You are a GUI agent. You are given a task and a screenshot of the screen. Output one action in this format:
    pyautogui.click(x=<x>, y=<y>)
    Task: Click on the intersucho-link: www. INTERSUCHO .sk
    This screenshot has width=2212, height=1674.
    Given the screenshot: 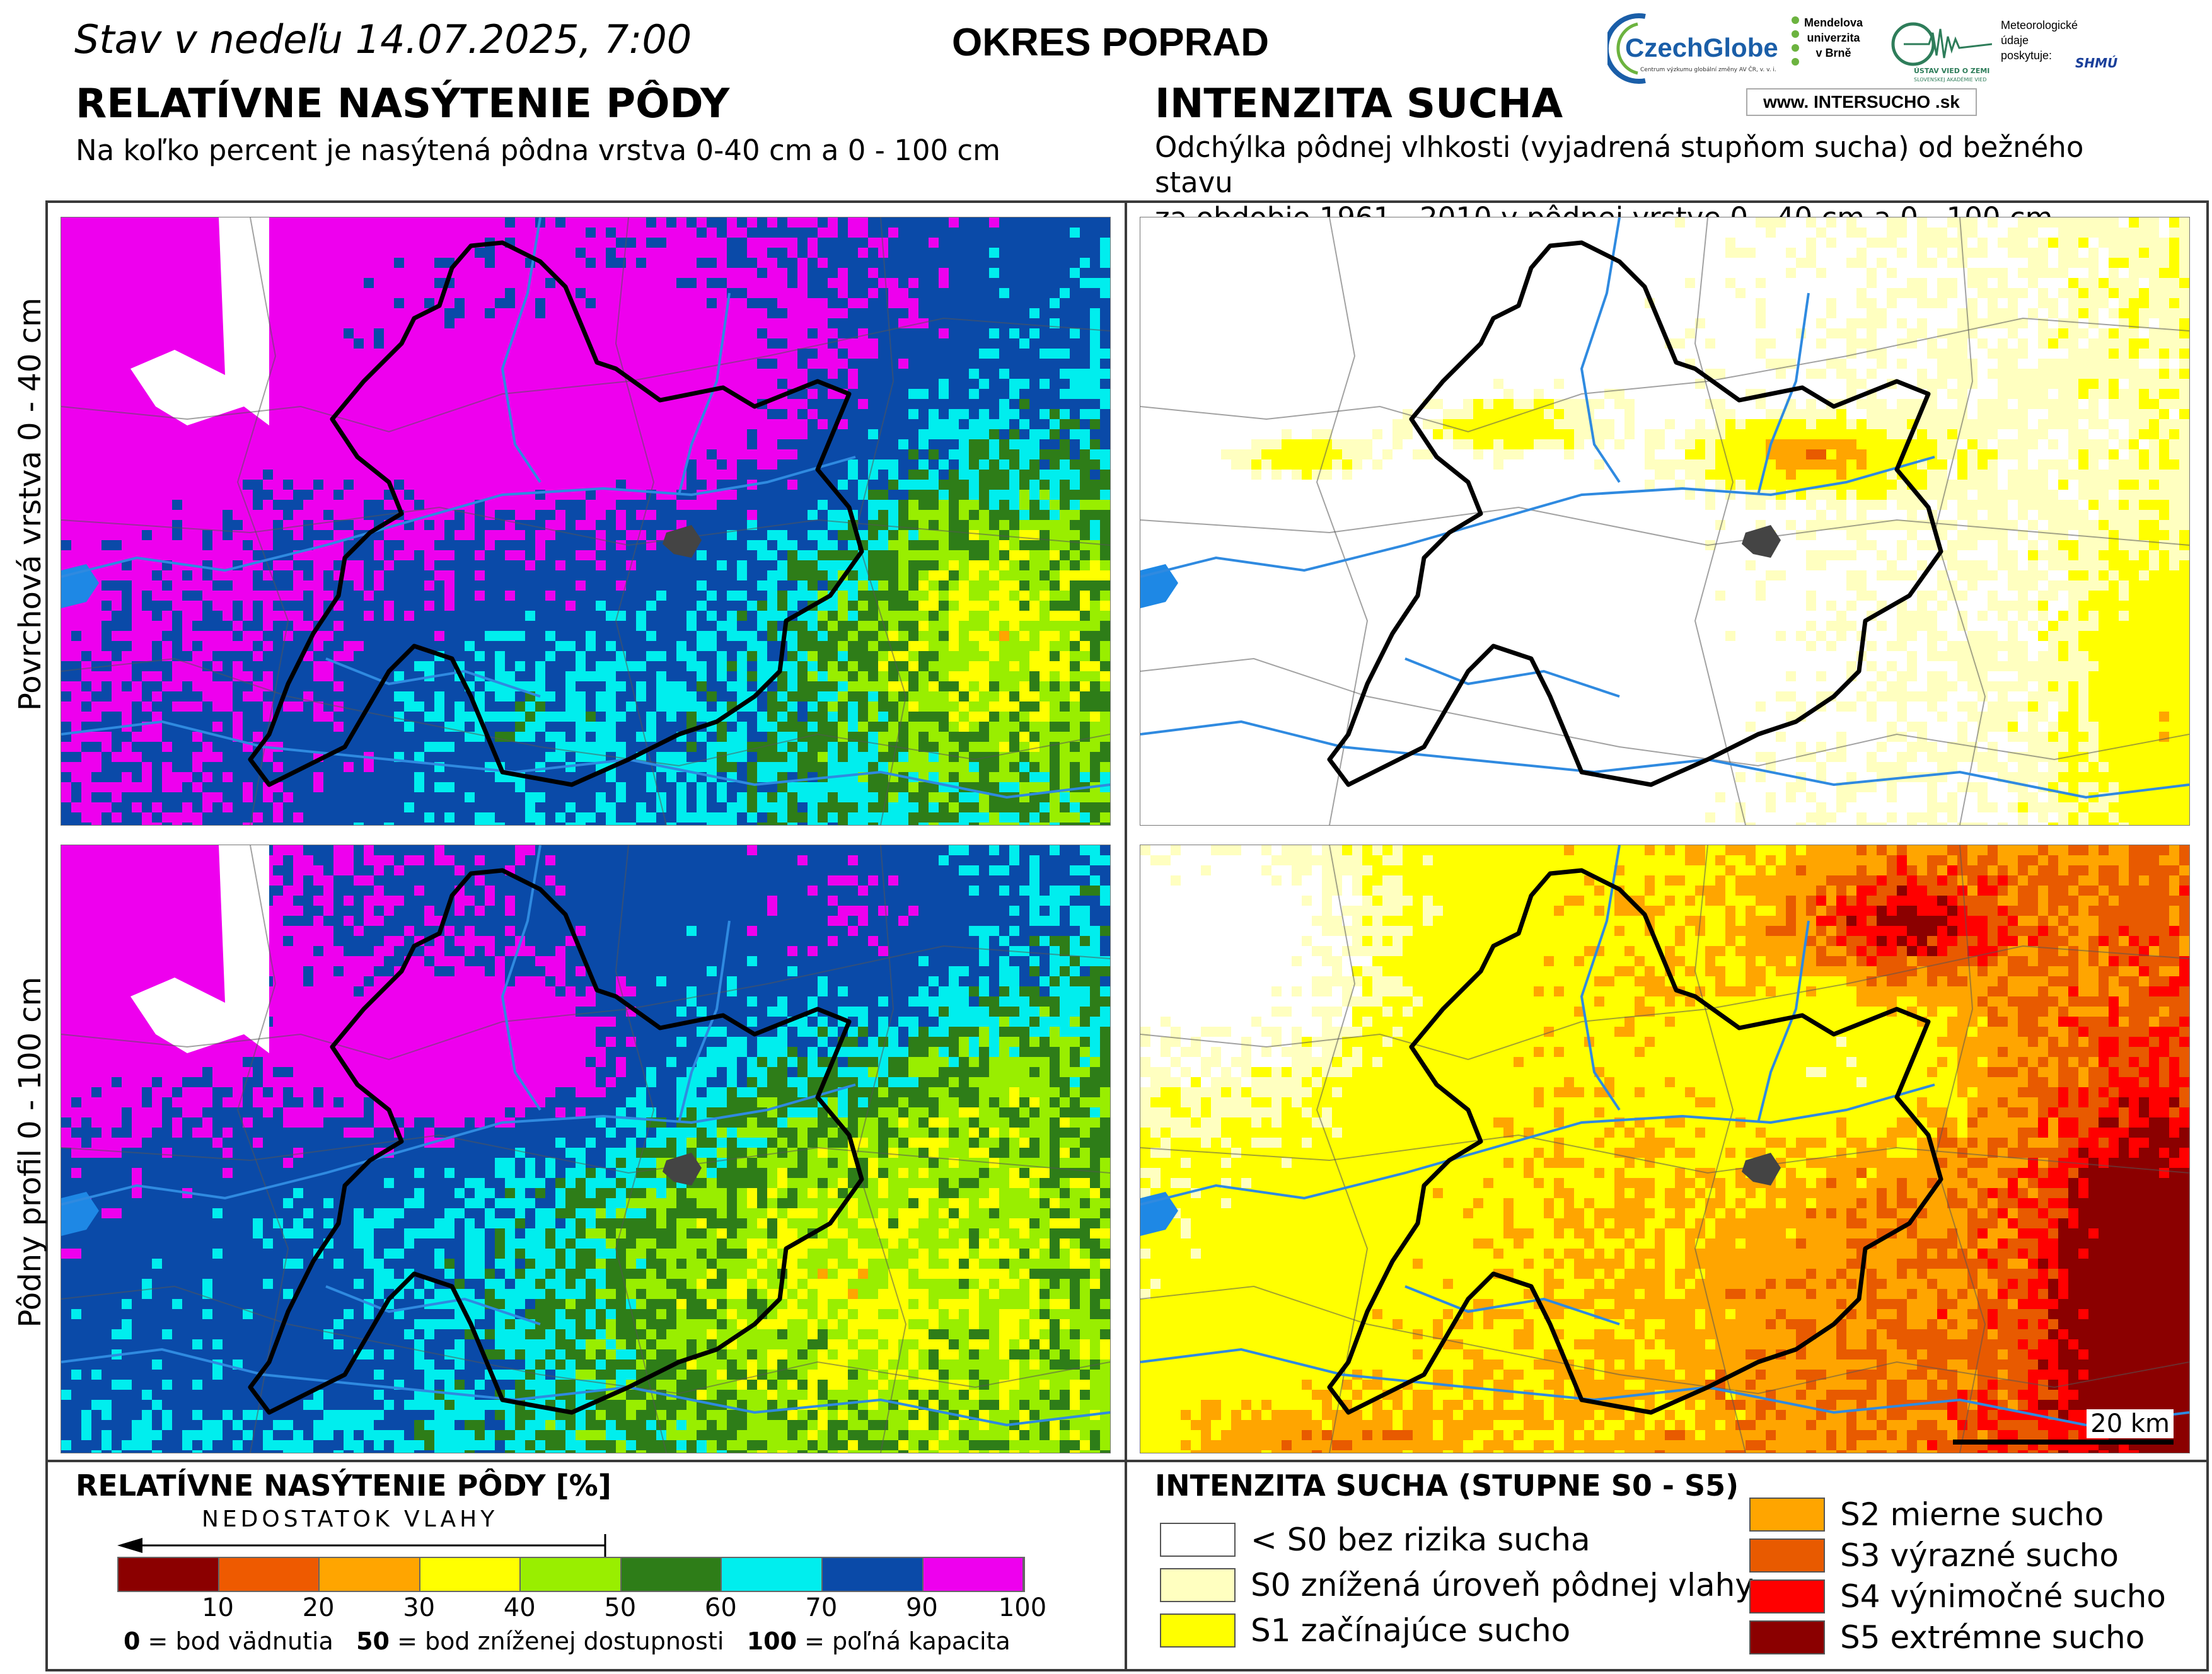 What is the action you would take?
    pyautogui.click(x=1861, y=102)
    